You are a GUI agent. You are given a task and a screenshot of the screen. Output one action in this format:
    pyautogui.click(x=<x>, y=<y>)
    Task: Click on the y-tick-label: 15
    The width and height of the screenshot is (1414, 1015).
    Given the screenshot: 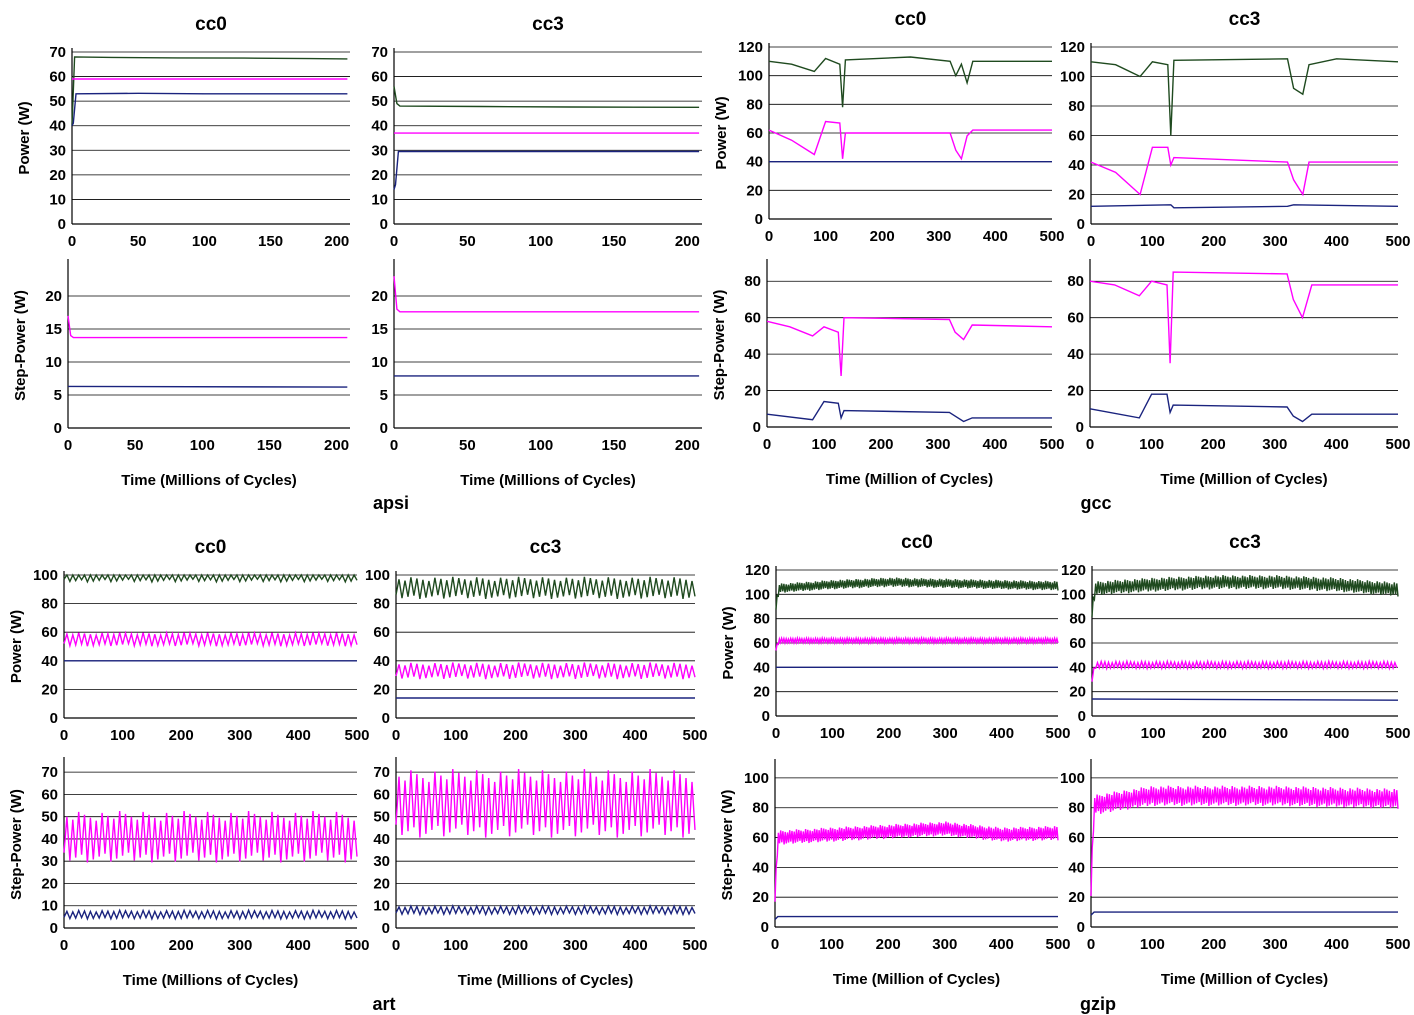 What is the action you would take?
    pyautogui.click(x=53, y=329)
    